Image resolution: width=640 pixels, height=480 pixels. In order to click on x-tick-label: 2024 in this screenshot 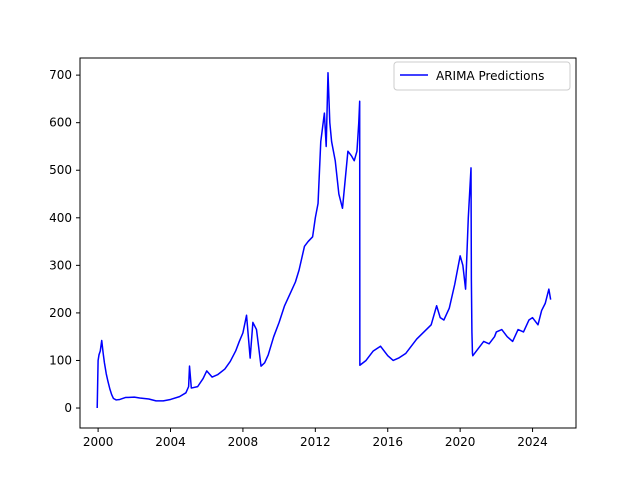, I will do `click(532, 442)`.